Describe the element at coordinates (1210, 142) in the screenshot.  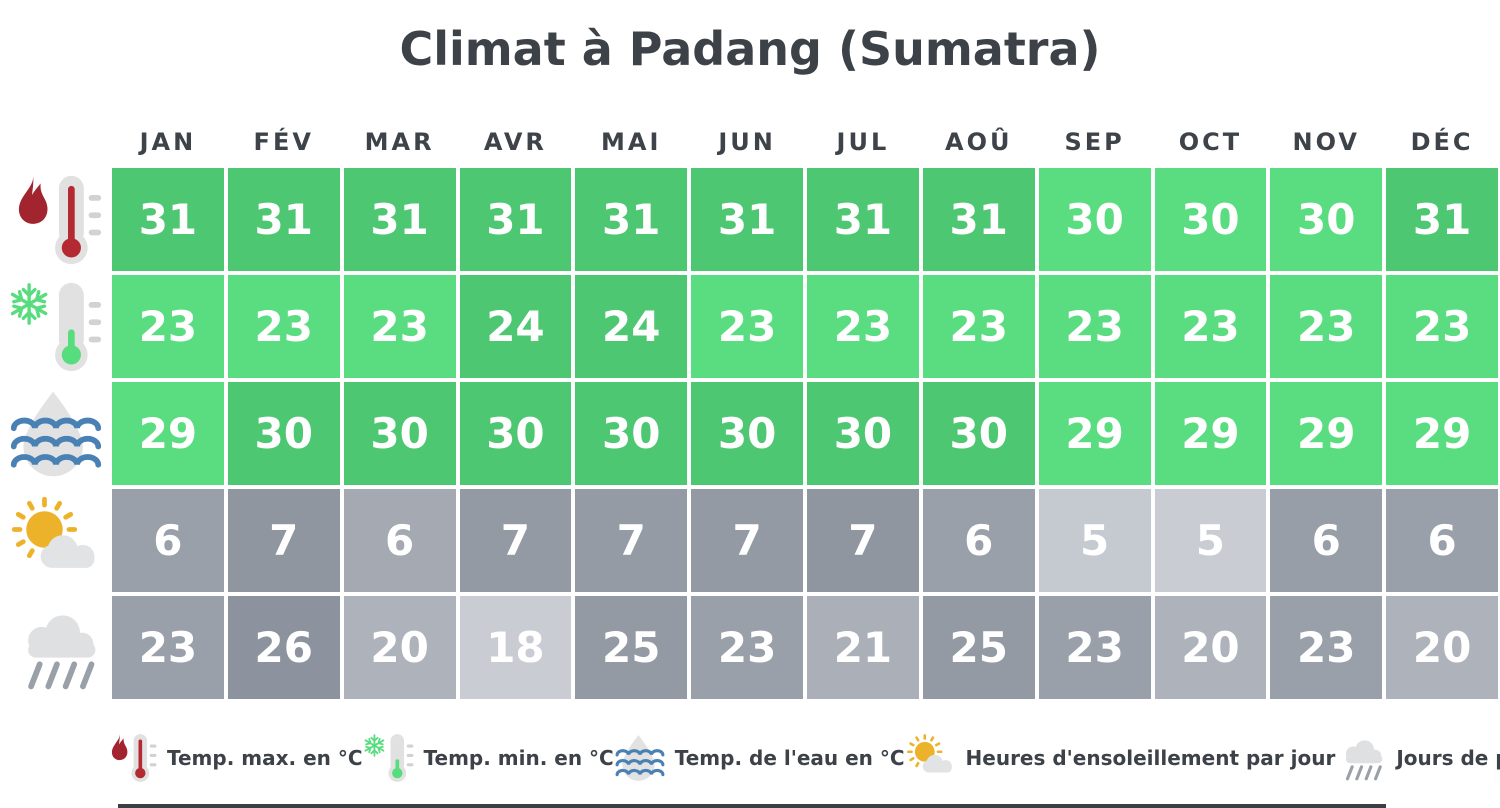
I see `month-label: OCT` at that location.